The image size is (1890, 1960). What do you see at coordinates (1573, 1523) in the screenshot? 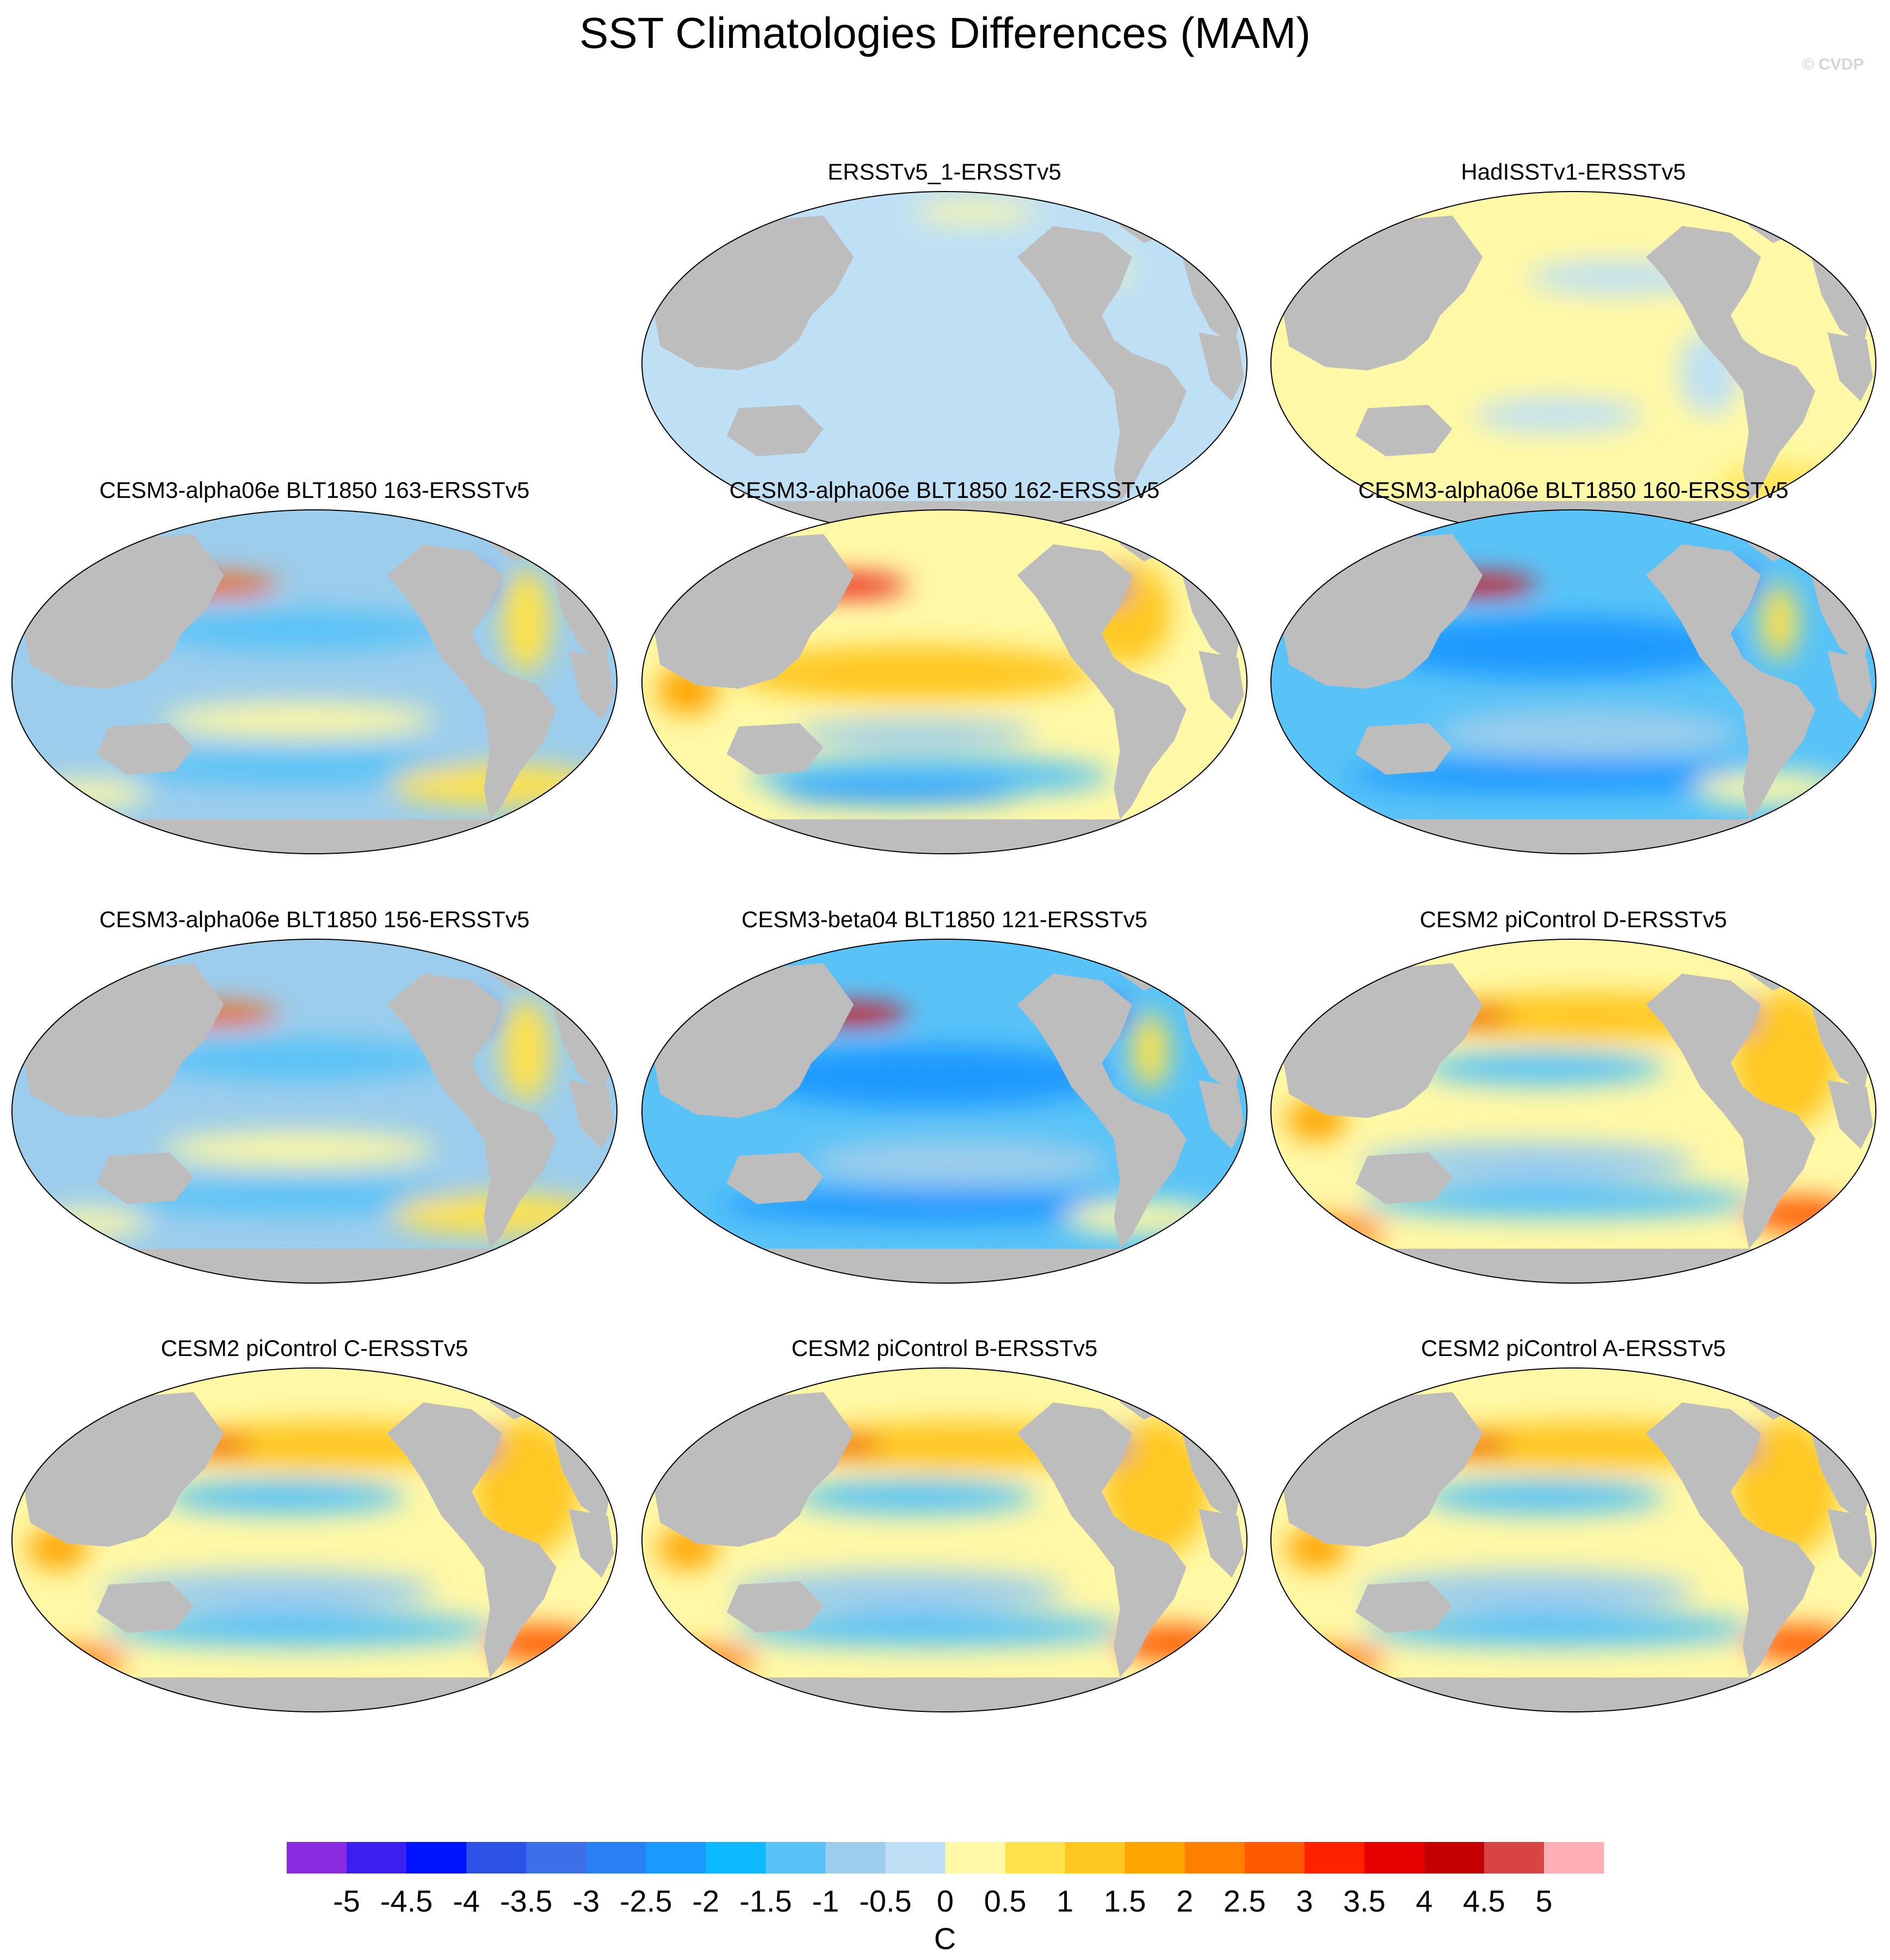
I see `map-panel: CESM2 piControl A-ERSSTv5` at bounding box center [1573, 1523].